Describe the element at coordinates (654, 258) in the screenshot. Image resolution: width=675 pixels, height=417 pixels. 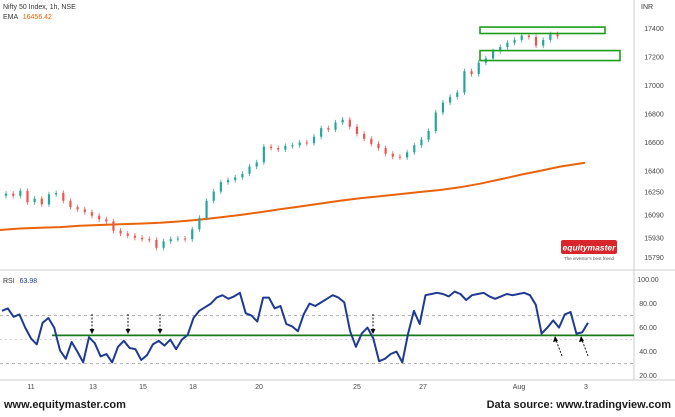
I see `price-tick-label: 15790` at that location.